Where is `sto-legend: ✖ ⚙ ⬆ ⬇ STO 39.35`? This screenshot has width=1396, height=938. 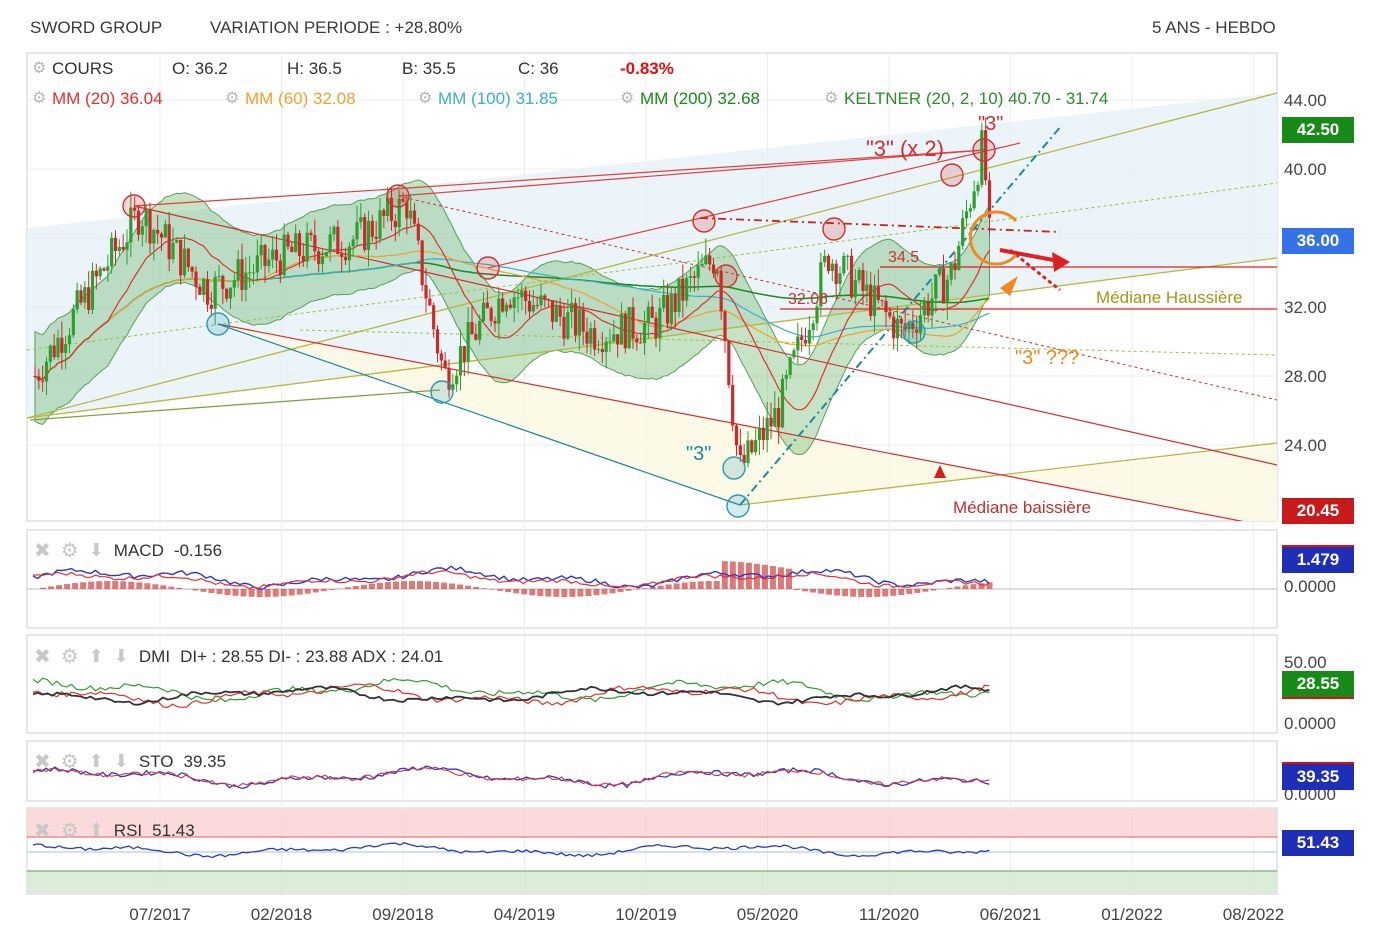
sto-legend: ✖ ⚙ ⬆ ⬇ STO 39.35 is located at coordinates (130, 761).